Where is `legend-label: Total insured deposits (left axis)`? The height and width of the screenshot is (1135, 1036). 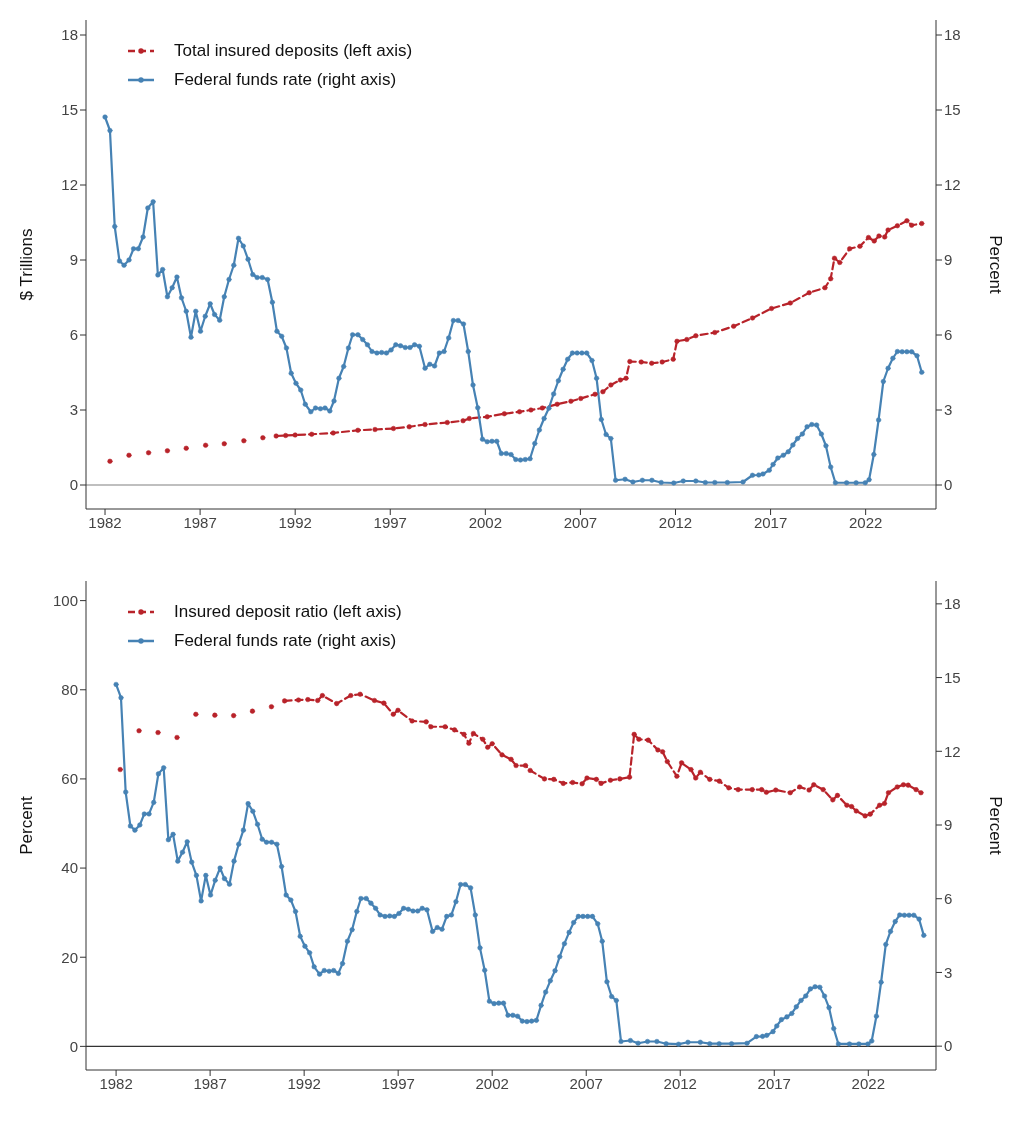 legend-label: Total insured deposits (left axis) is located at coordinates (293, 51).